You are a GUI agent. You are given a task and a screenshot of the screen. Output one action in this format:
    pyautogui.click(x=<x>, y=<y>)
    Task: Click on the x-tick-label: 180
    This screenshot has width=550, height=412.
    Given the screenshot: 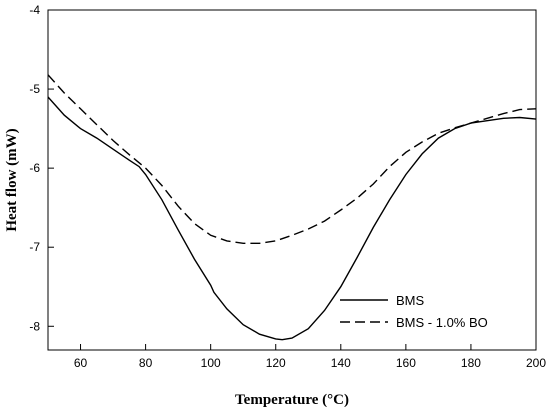 What is the action you would take?
    pyautogui.click(x=471, y=363)
    